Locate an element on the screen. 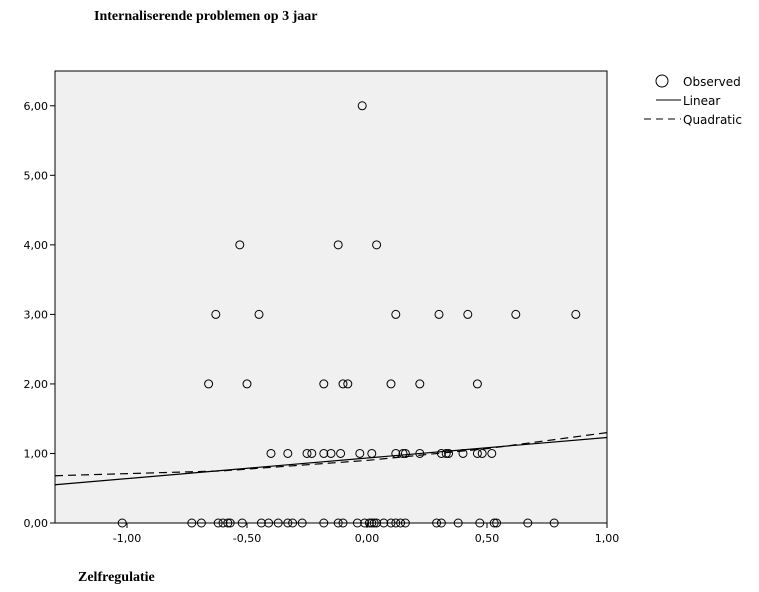  legend-observed-label: Observed is located at coordinates (712, 82).